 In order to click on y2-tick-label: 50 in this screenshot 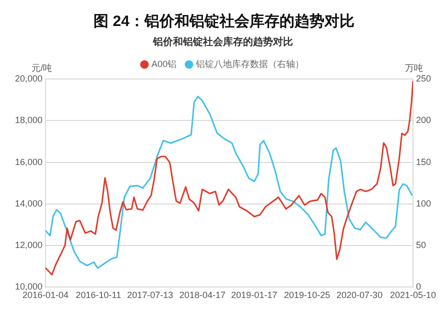, I will do `click(421, 245)`.